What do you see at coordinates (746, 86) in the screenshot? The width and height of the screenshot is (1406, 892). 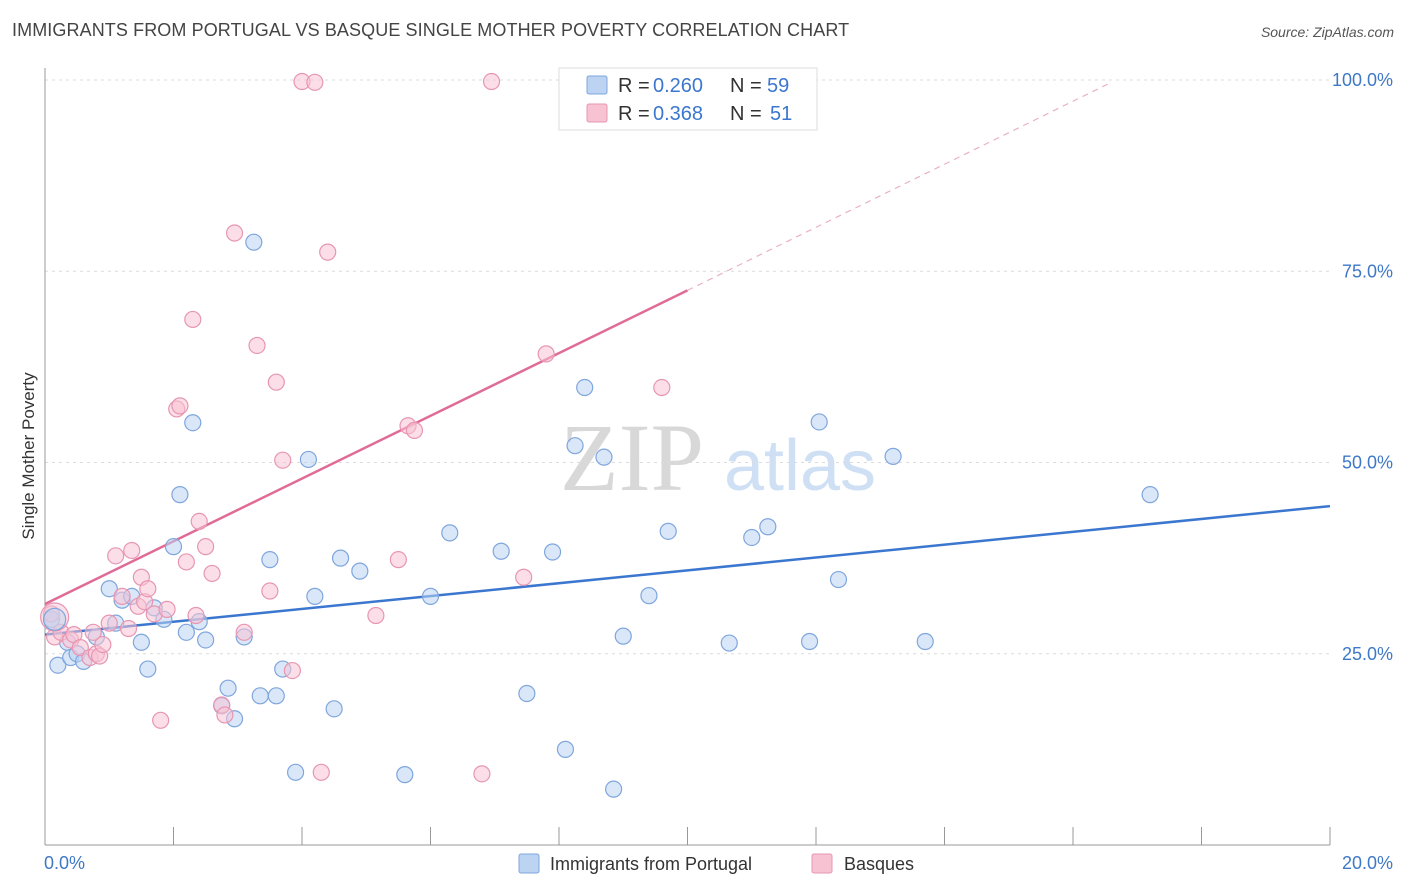 I see `legend-blue-n-label: N =` at bounding box center [746, 86].